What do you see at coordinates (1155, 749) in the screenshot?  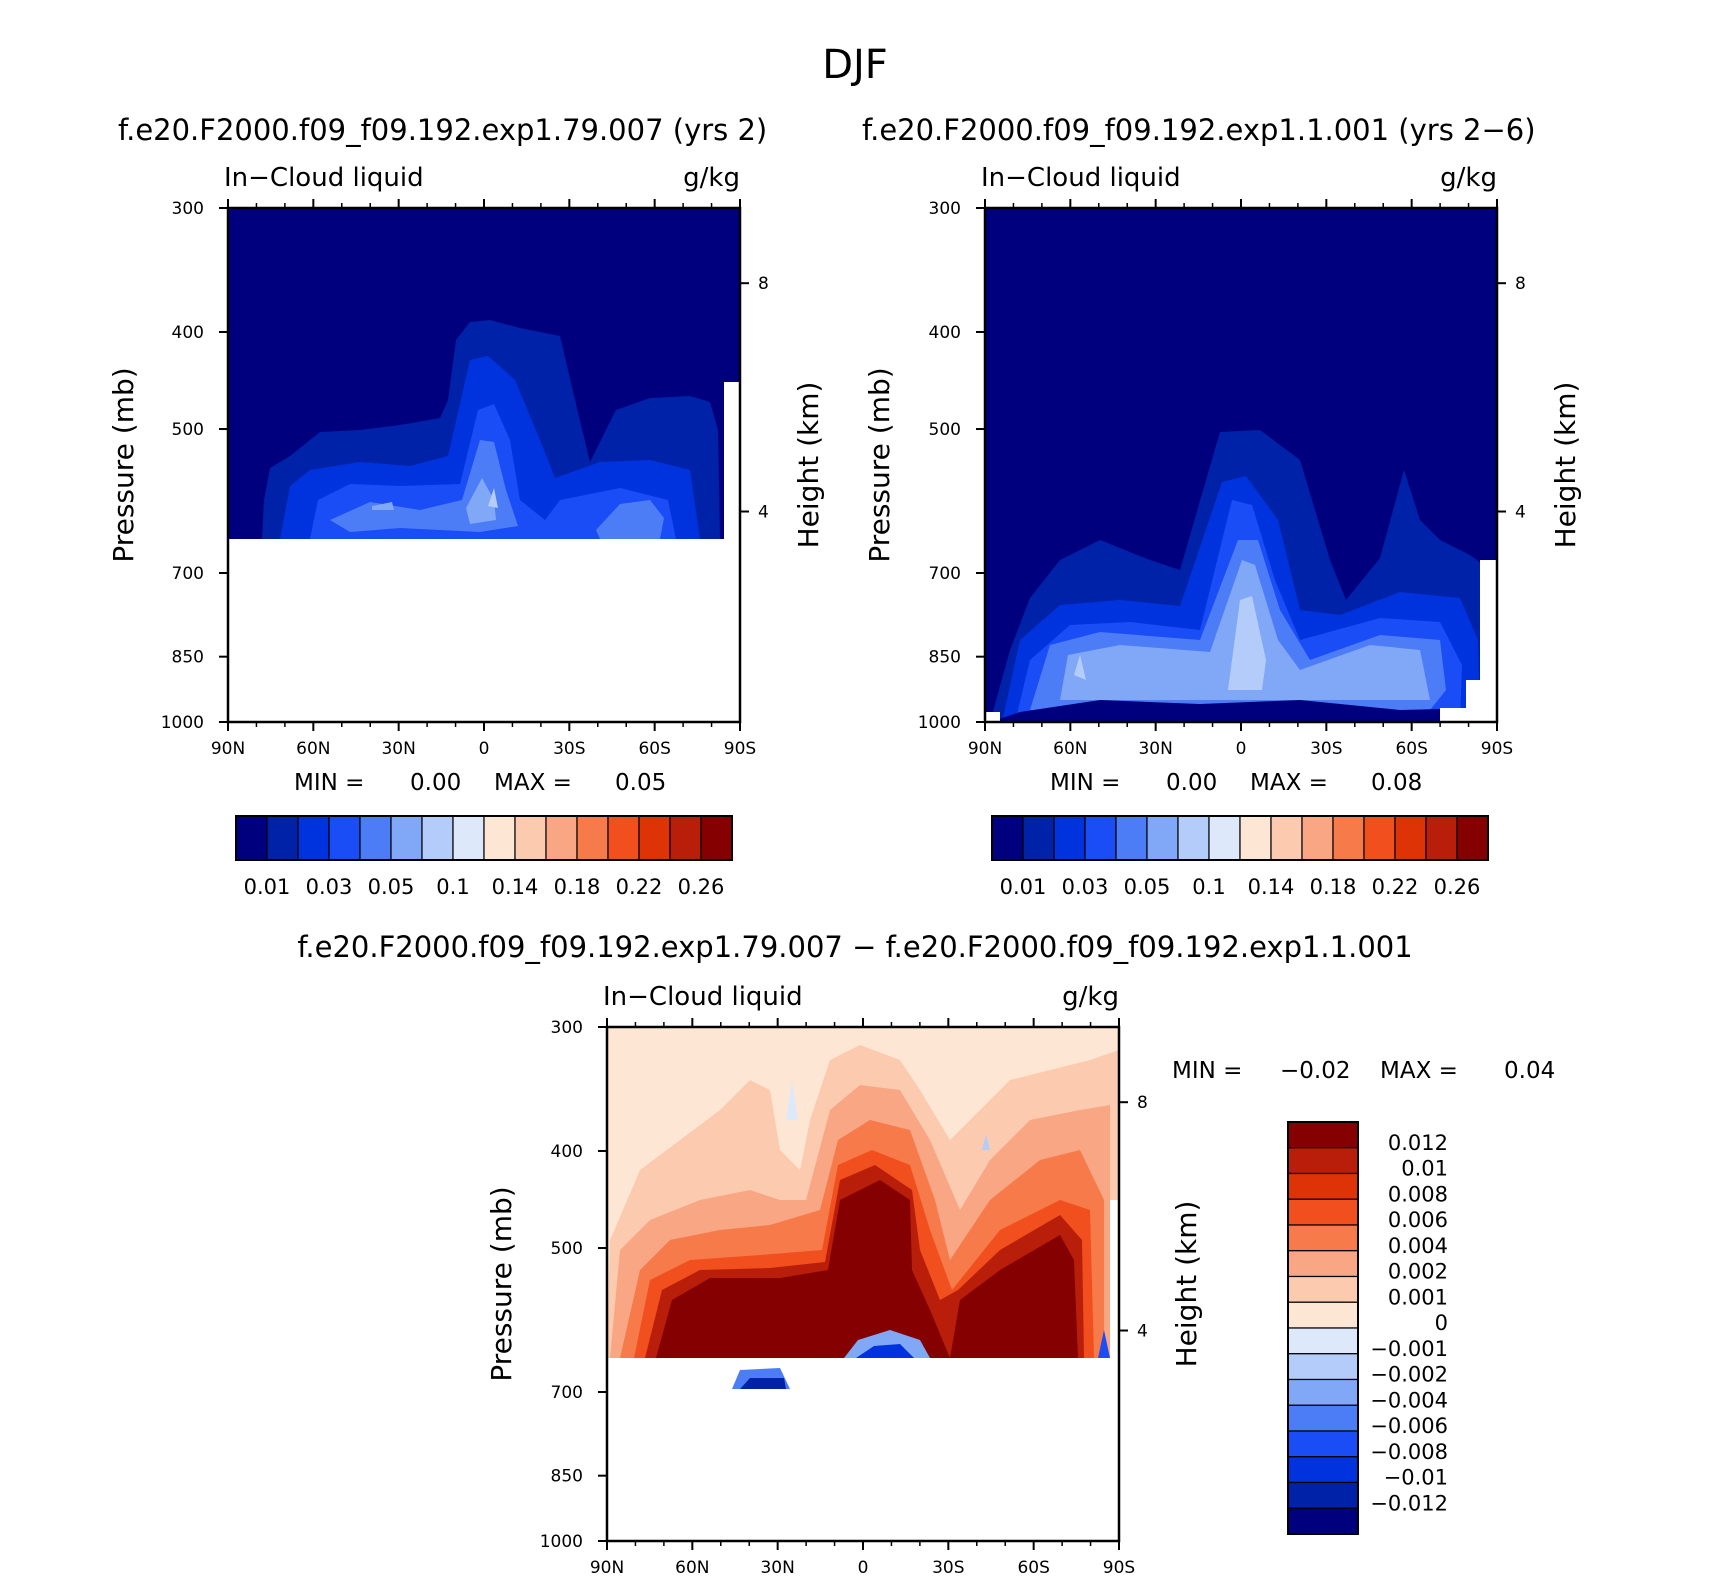 I see `right-x-tick-label: 30N` at bounding box center [1155, 749].